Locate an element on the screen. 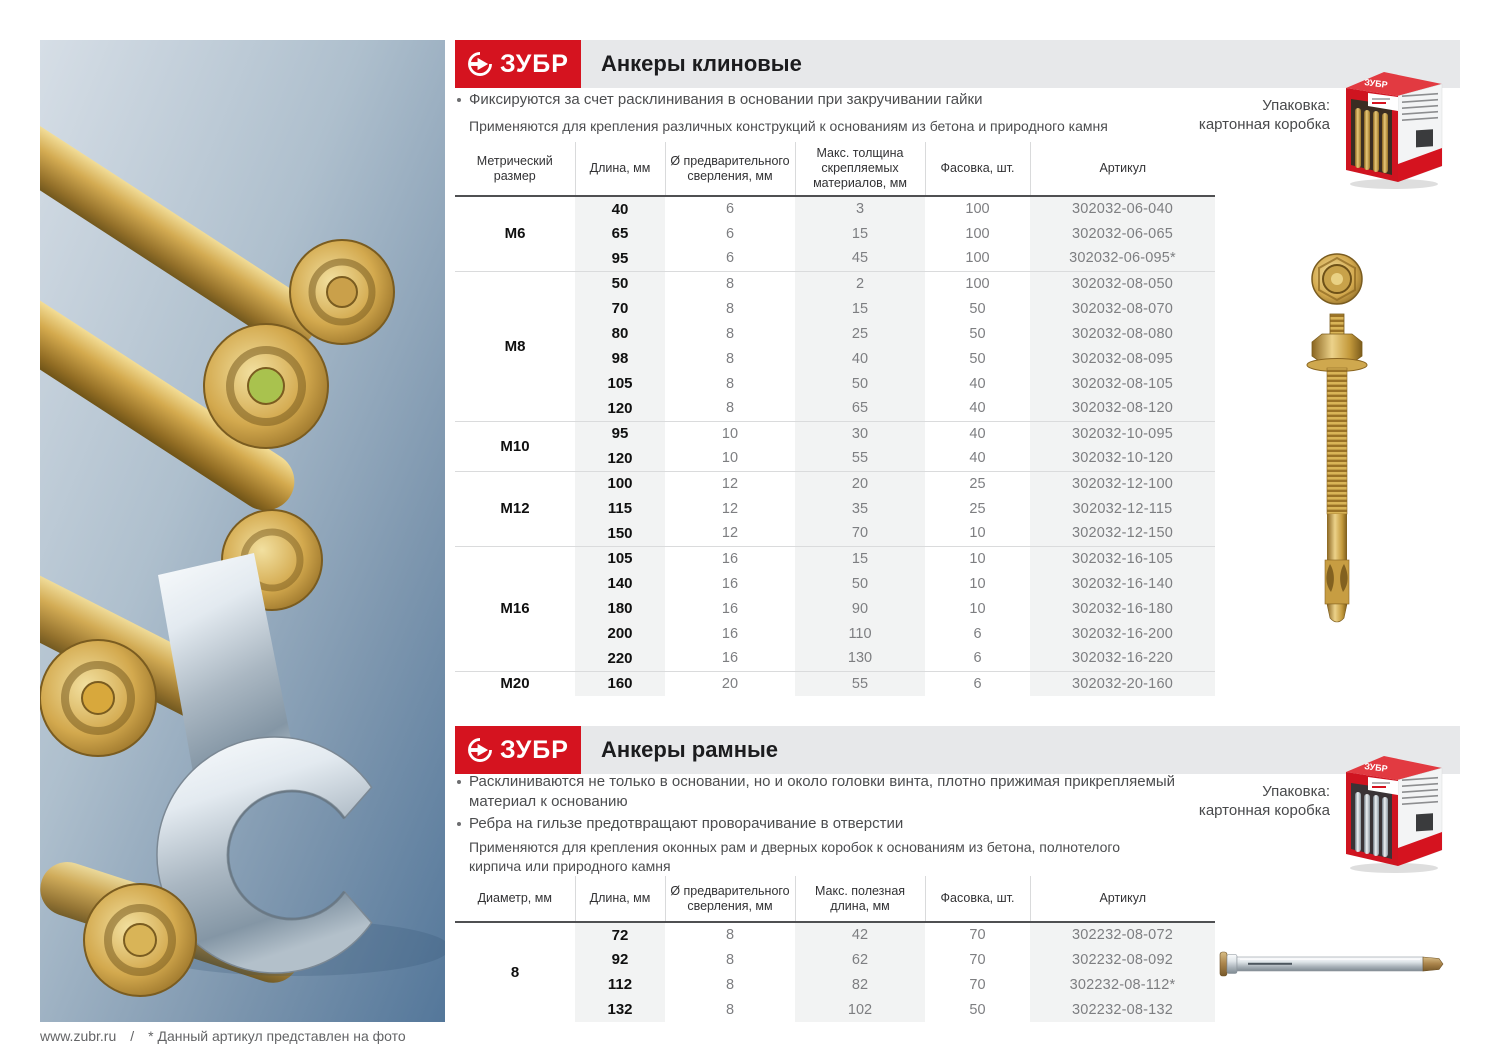 The width and height of the screenshot is (1500, 1060). table-row: 95 6 45 100 302032-06-095* is located at coordinates (835, 258).